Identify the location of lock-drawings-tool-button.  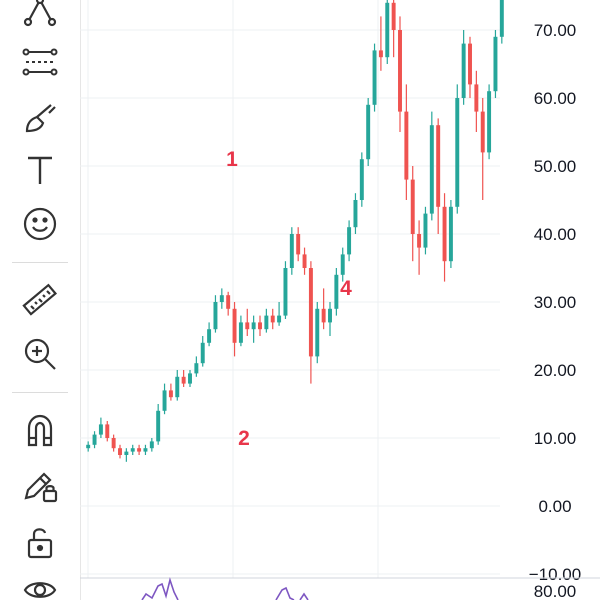
(40, 486).